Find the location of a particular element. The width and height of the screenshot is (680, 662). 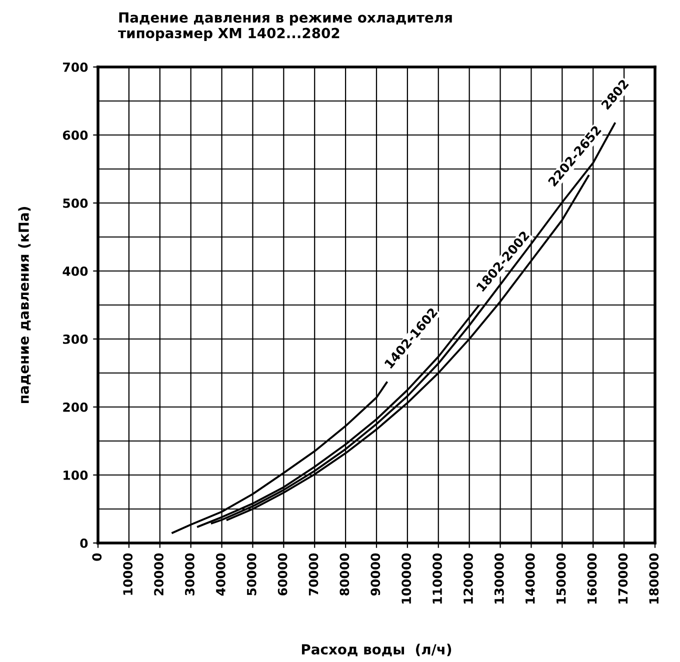

x-tick-label: 150000 is located at coordinates (561, 578).